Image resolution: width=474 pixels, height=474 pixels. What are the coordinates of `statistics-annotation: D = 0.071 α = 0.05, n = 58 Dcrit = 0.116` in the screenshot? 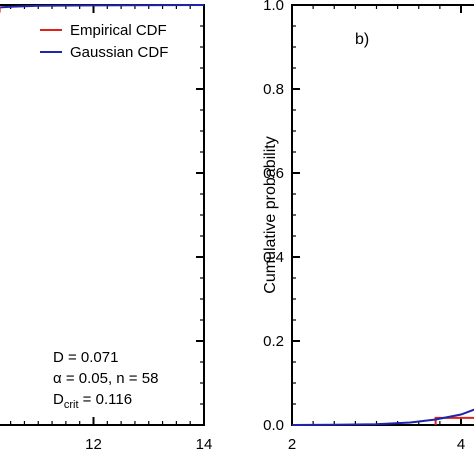 It's located at (105, 380).